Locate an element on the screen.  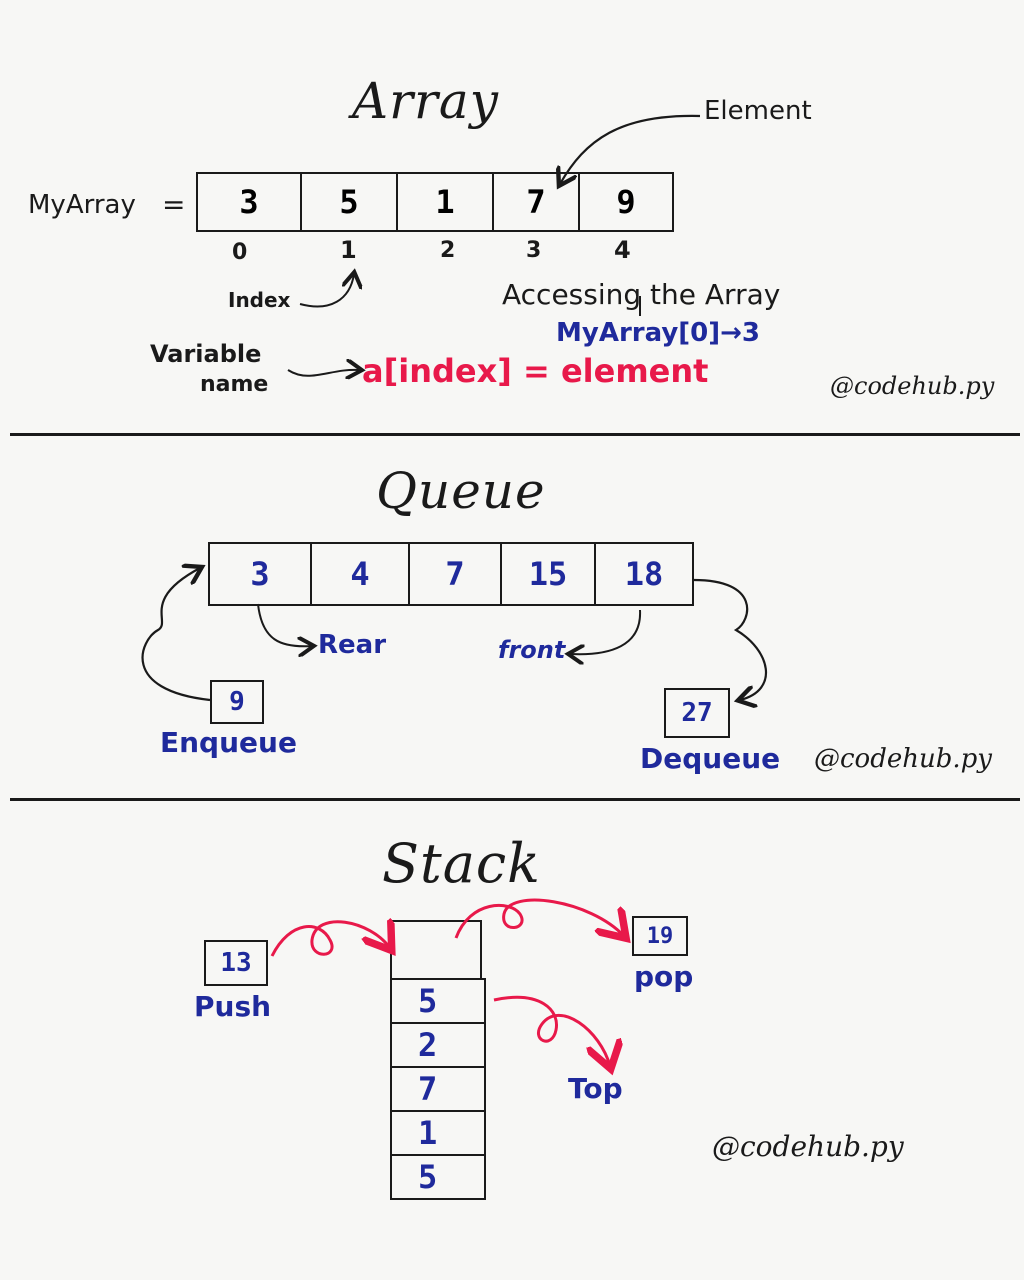
top-label: Top is located at coordinates (595, 1088).